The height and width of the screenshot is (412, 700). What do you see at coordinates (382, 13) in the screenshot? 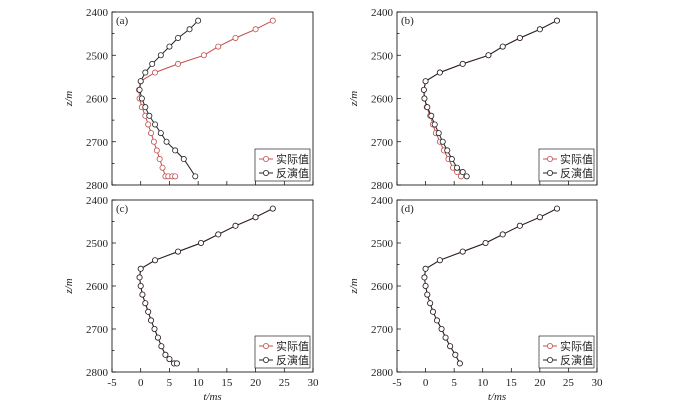
I see `y-tick-label: 2400` at bounding box center [382, 13].